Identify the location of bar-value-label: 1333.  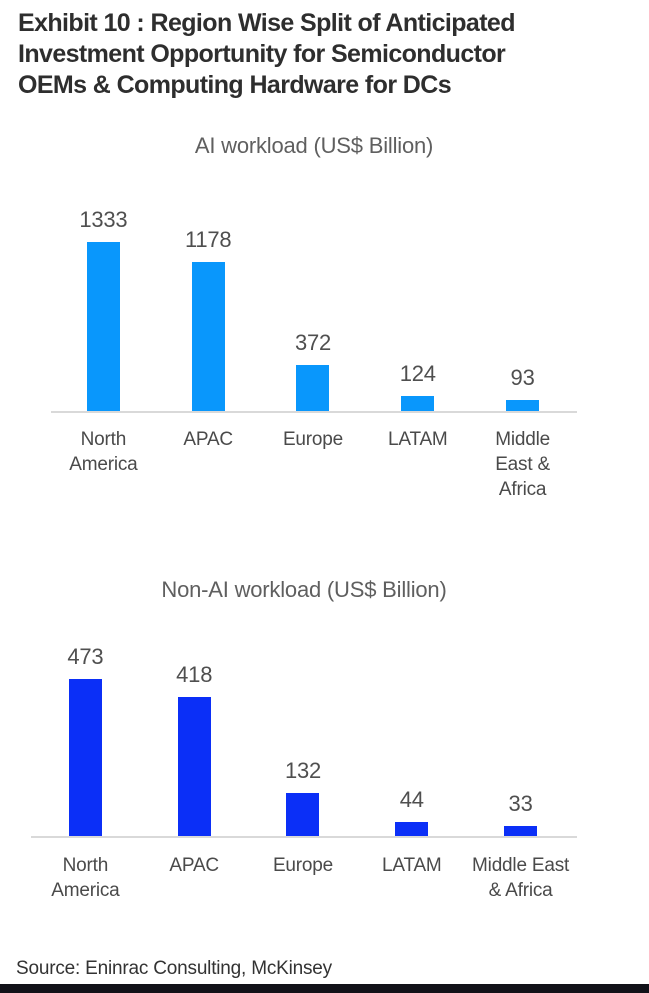
(103, 219).